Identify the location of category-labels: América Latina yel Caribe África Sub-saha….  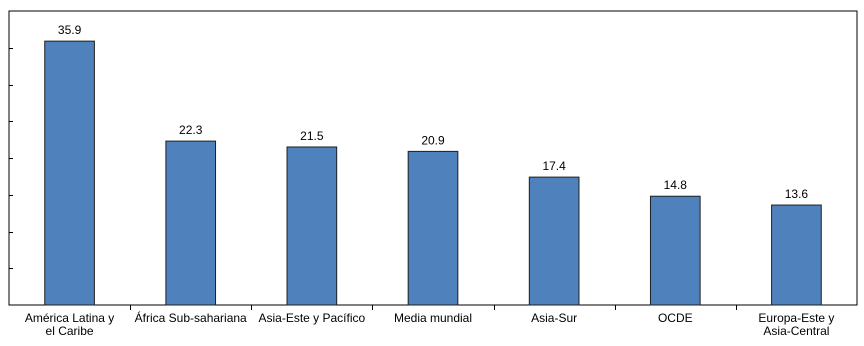
(430, 324).